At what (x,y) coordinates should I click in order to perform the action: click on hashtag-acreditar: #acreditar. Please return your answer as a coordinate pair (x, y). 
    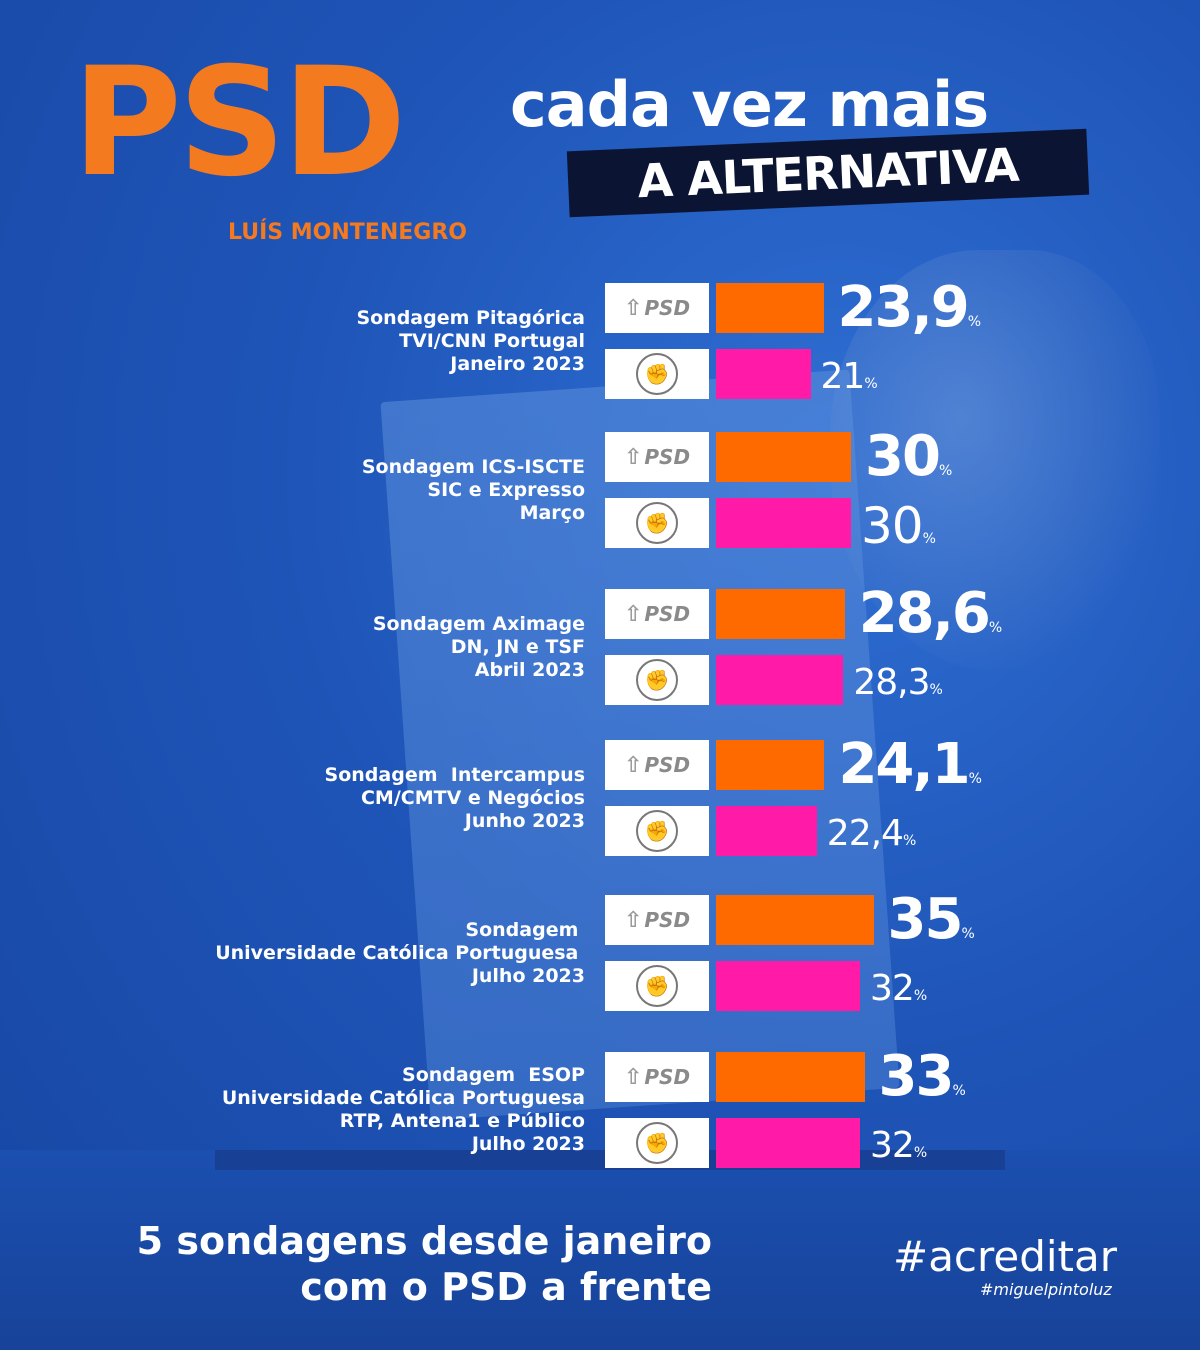
    Looking at the image, I should click on (1005, 1256).